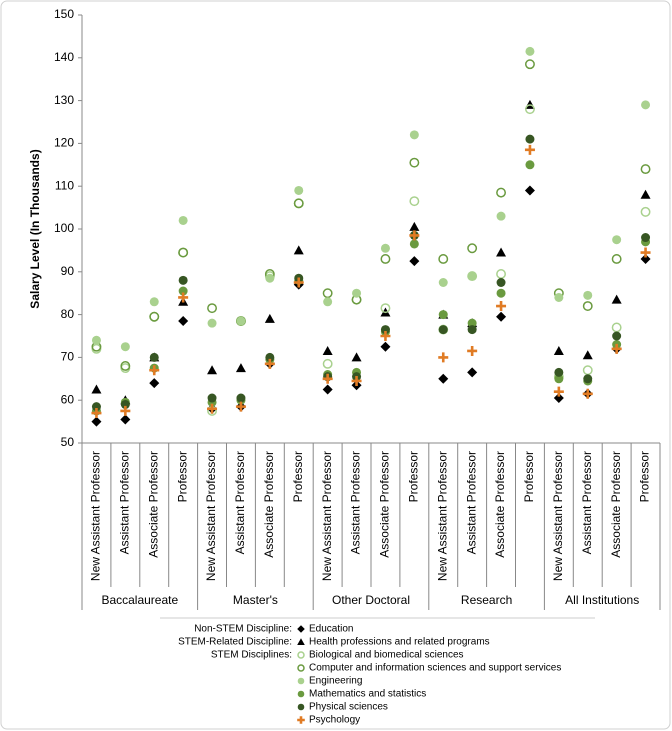 This screenshot has width=672, height=731. What do you see at coordinates (371, 600) in the screenshot?
I see `group-label: Other Doctoral` at bounding box center [371, 600].